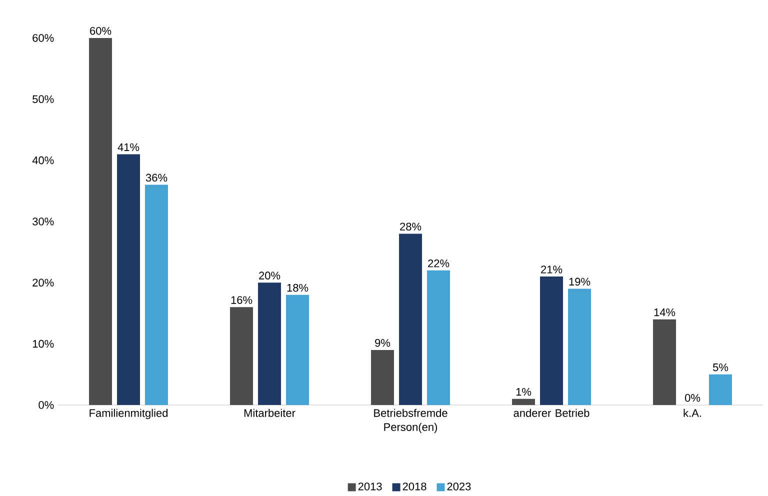 The height and width of the screenshot is (496, 768). What do you see at coordinates (382, 342) in the screenshot?
I see `data-label: 9%` at bounding box center [382, 342].